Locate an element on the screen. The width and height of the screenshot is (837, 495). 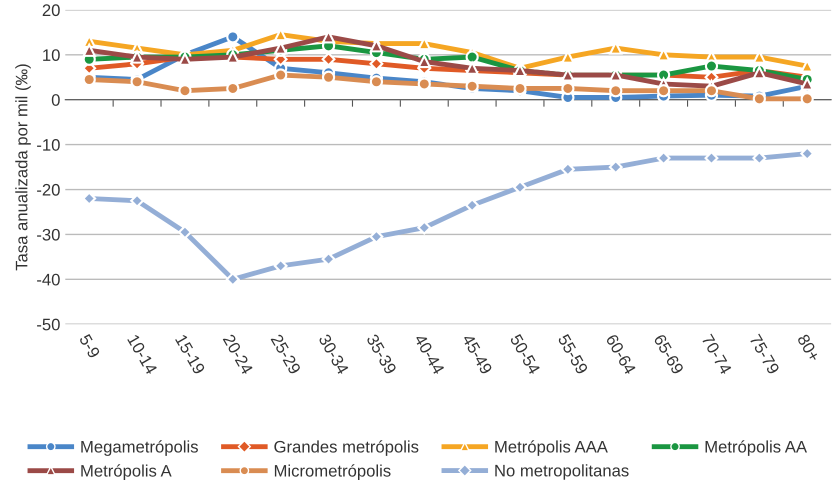
legend-label: Megametrópolis is located at coordinates (139, 448).